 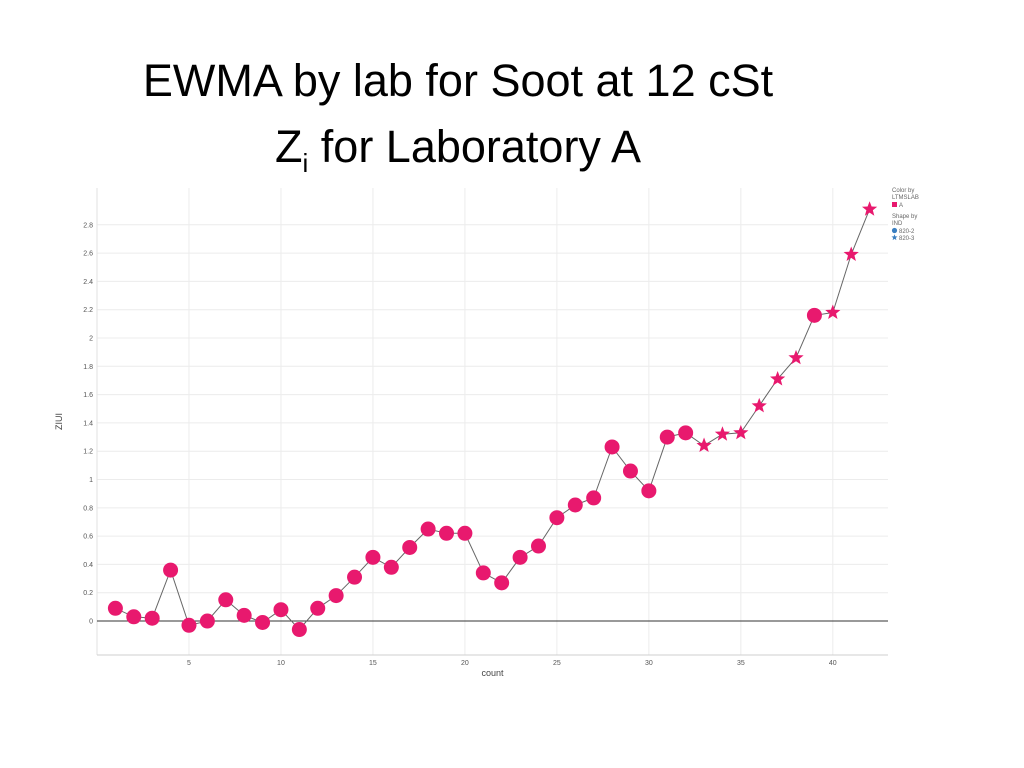 What do you see at coordinates (88, 254) in the screenshot?
I see `y-tick-label: 2.6` at bounding box center [88, 254].